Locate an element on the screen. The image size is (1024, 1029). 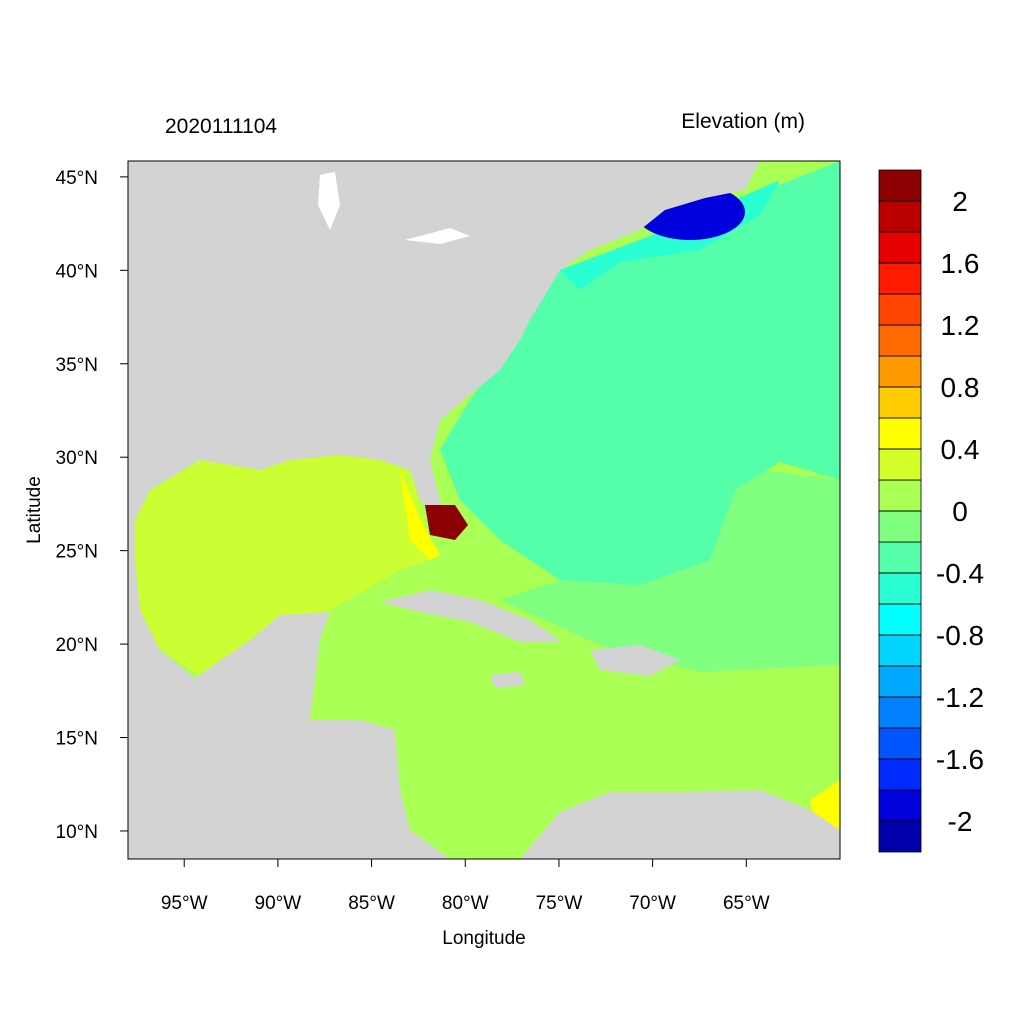
x-tick-label: 75°W is located at coordinates (559, 903).